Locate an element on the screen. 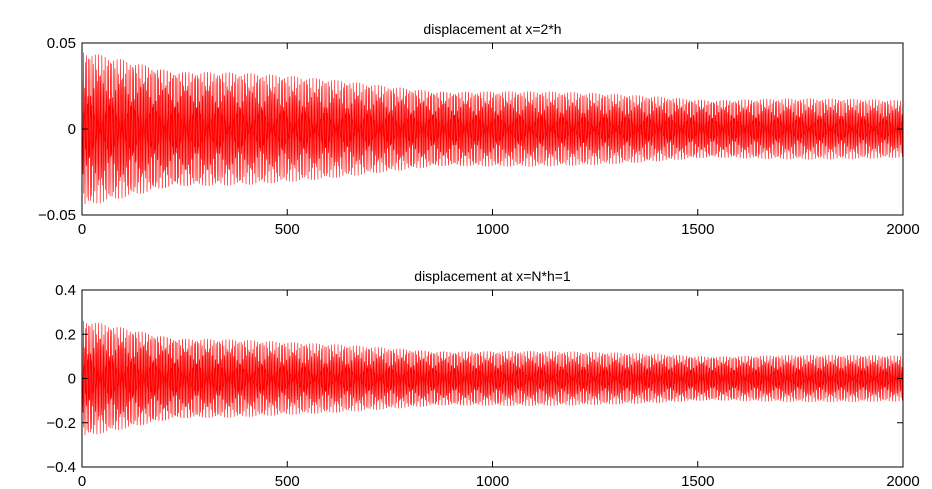  y-tick-label: −0.05 is located at coordinates (57, 215).